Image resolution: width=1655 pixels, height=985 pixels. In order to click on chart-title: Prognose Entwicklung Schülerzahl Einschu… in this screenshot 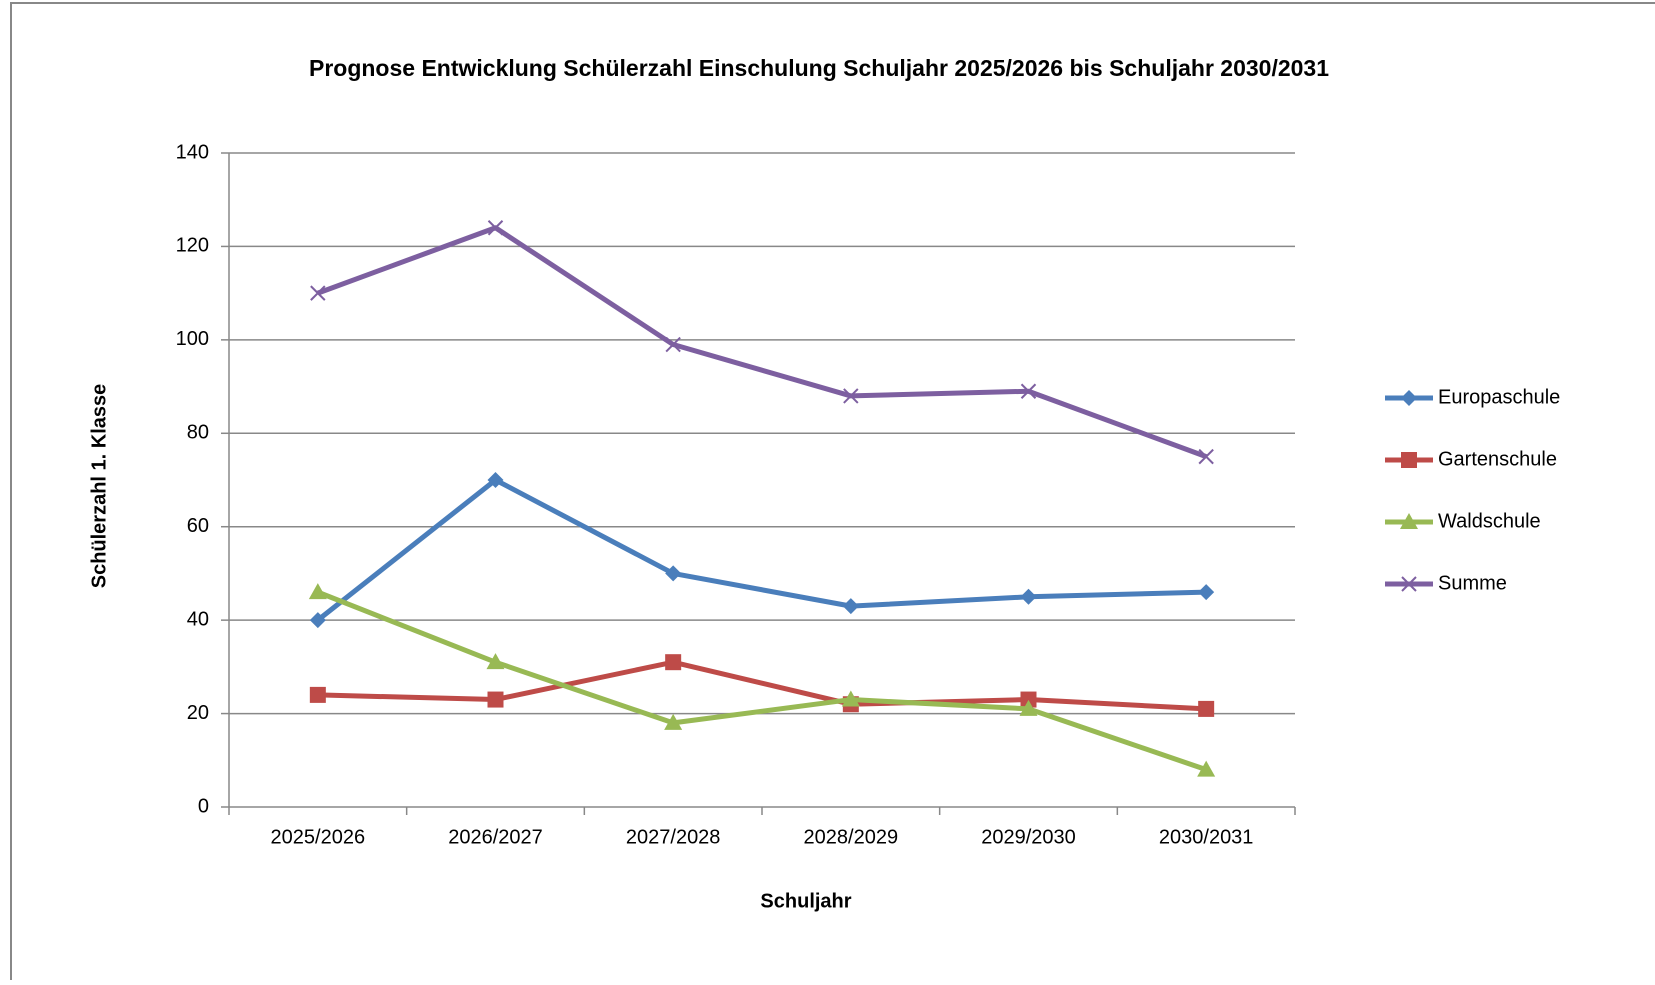, I will do `click(819, 68)`.